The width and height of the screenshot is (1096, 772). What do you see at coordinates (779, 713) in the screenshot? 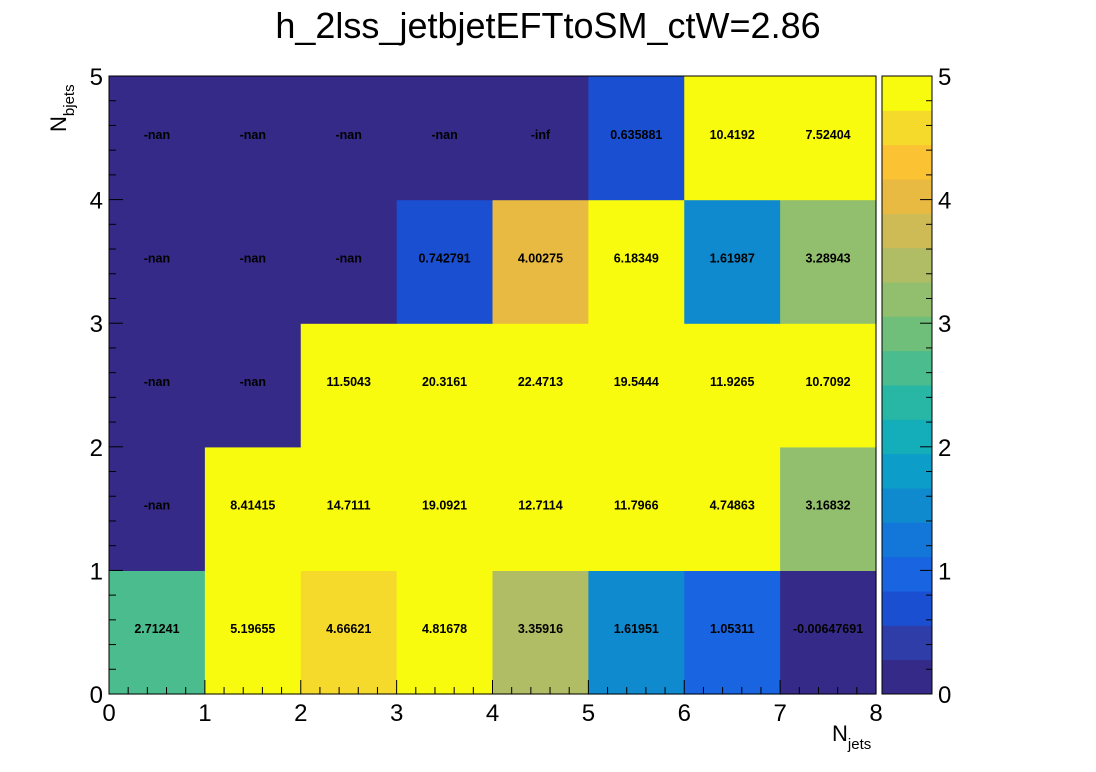
I see `x-tick-label: 7` at bounding box center [779, 713].